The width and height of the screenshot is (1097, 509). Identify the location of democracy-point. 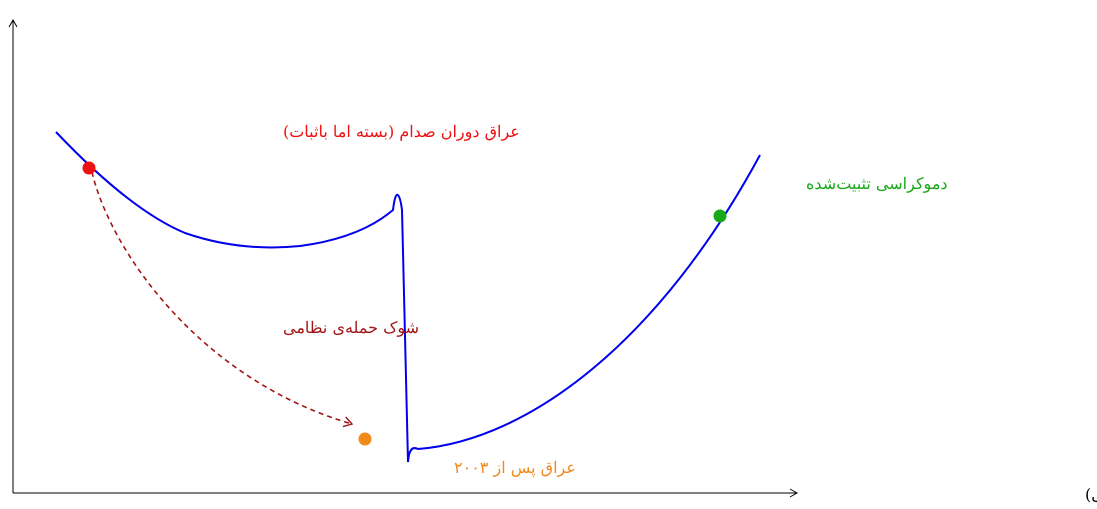
(720, 216).